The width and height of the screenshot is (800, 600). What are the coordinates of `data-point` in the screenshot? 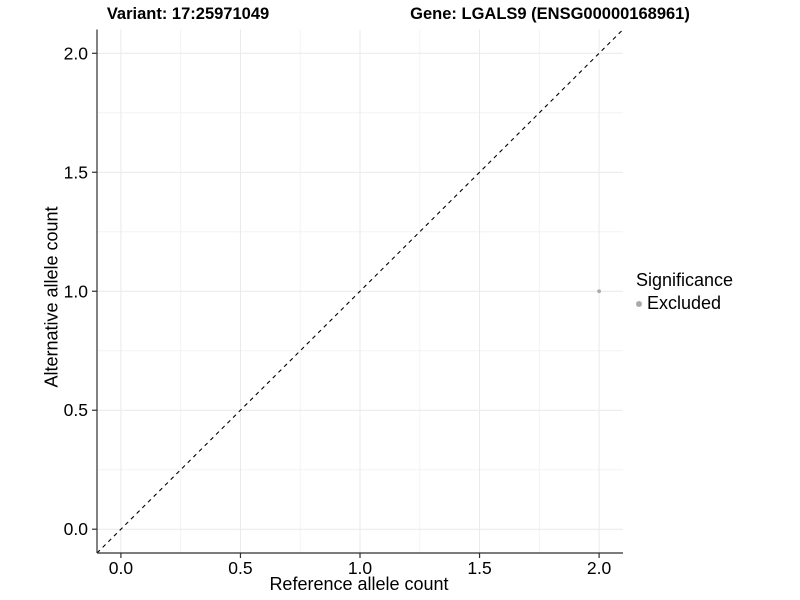 It's located at (599, 291).